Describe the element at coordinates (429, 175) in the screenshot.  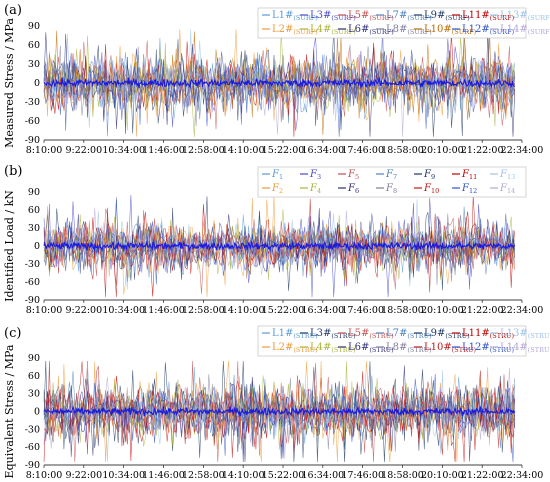
I see `legend-entry: F9` at that location.